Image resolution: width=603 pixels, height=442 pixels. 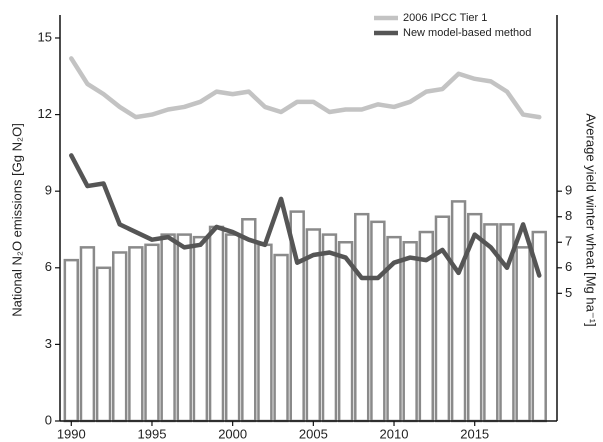 I want to click on y2-tick-label: 7, so click(x=568, y=241).